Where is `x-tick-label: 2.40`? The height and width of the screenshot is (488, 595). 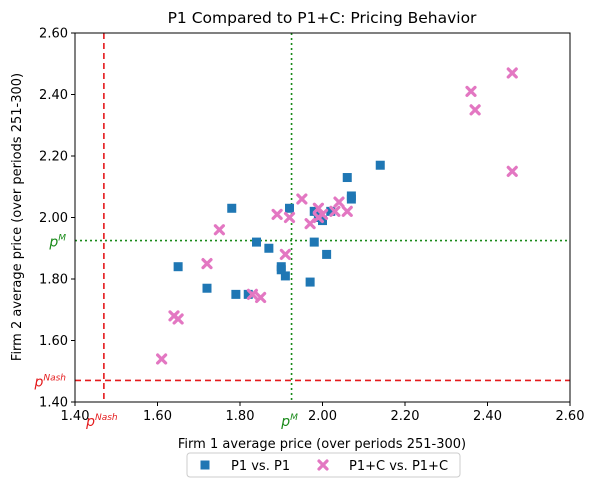
x-tick-label: 2.40 is located at coordinates (487, 416).